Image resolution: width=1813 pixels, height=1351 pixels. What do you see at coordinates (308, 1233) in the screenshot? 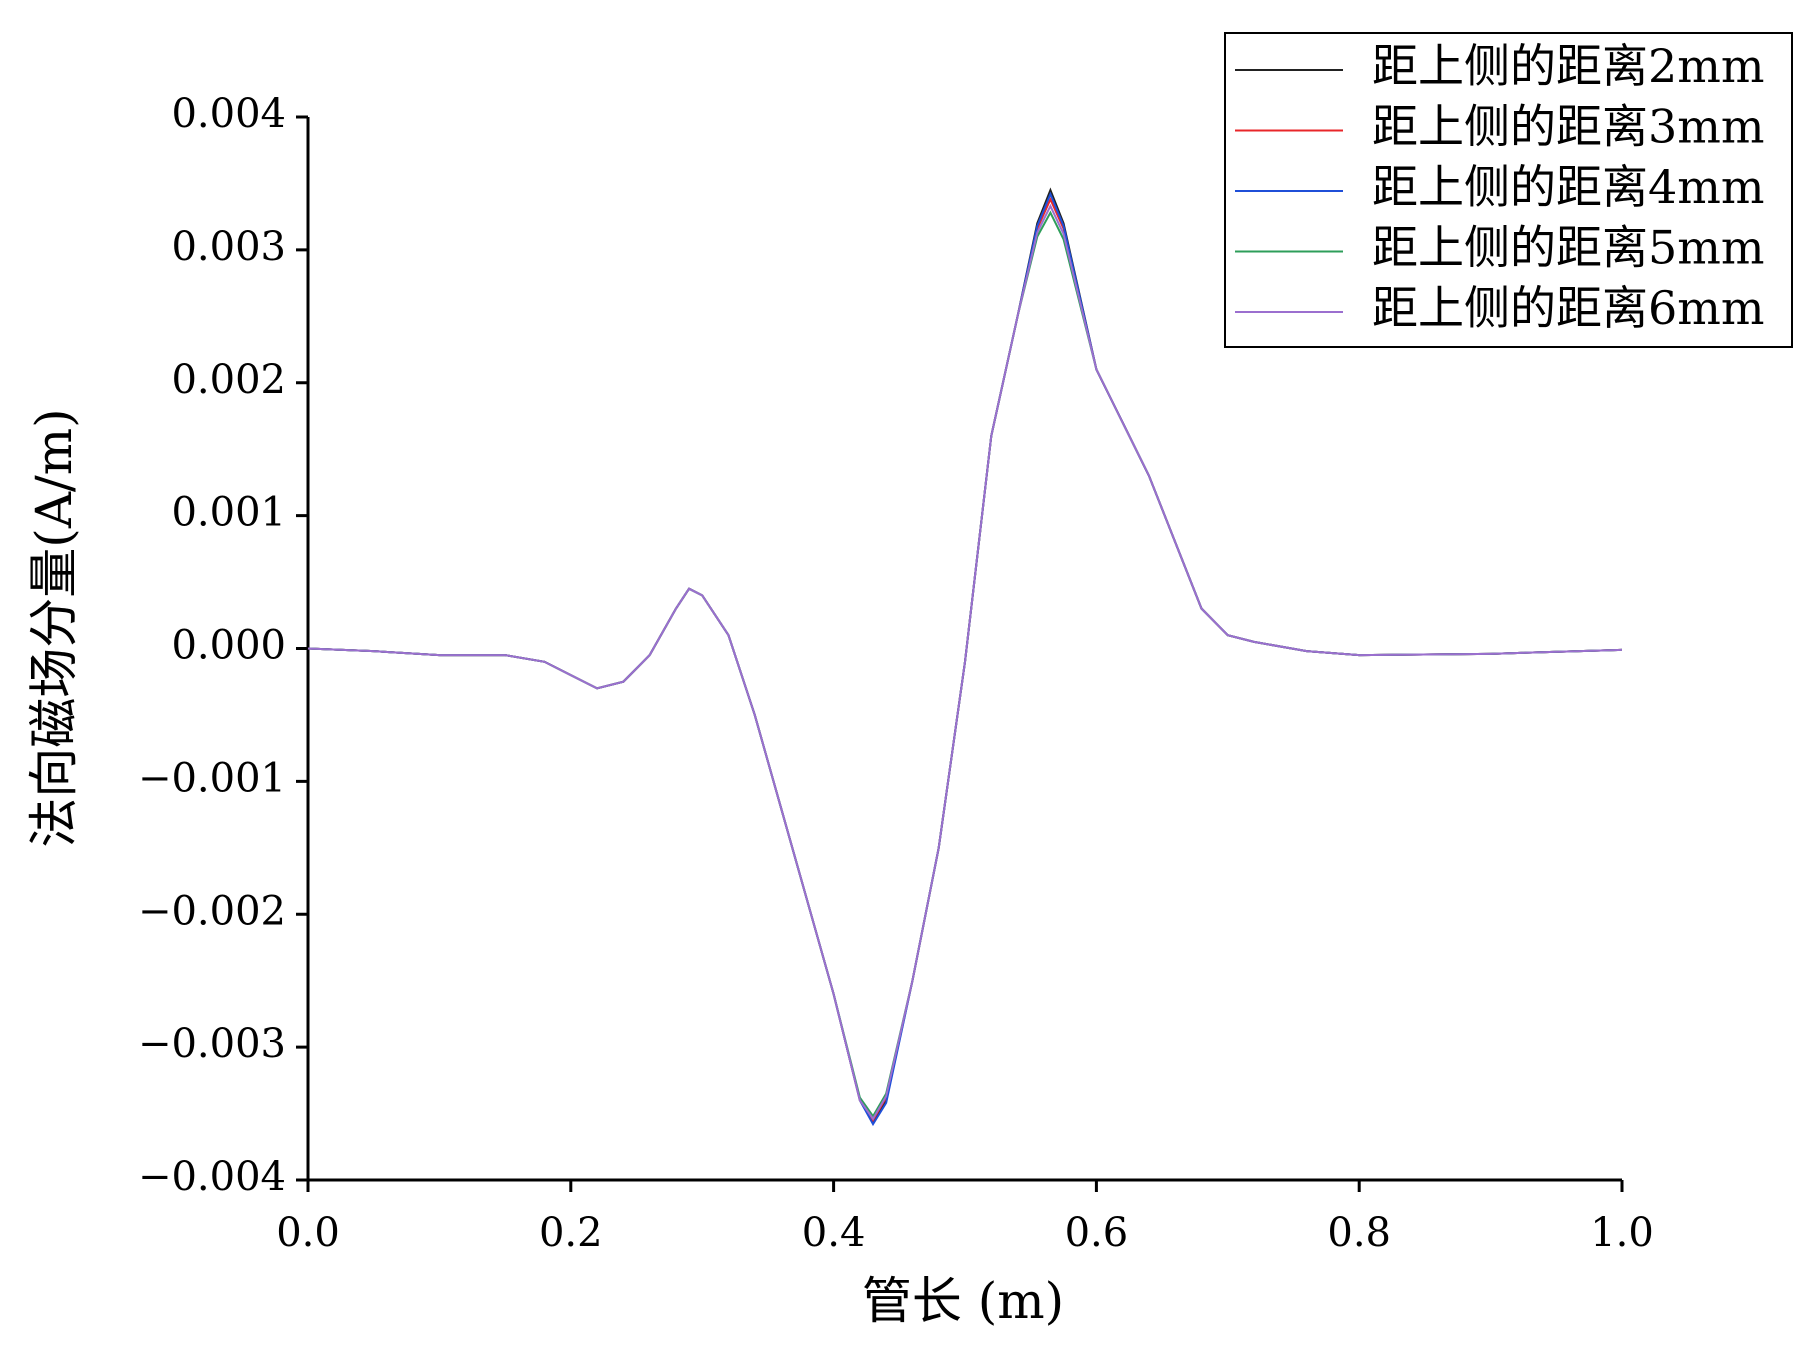
I see `x-tick-label: 0.0` at bounding box center [308, 1233].